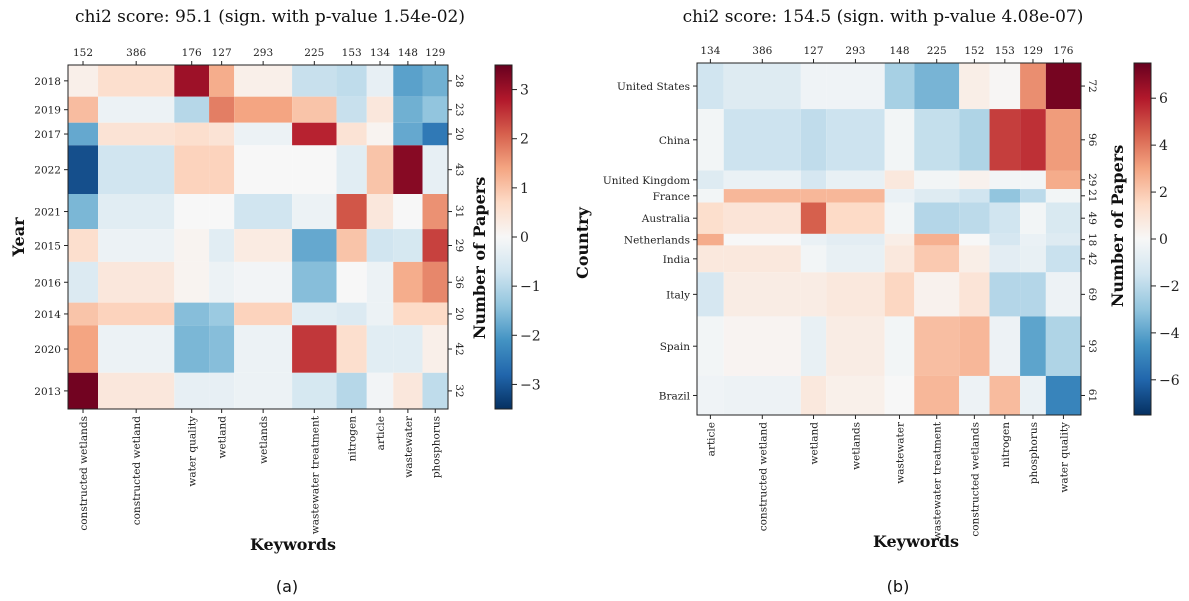 Image resolution: width=1189 pixels, height=601 pixels. Describe the element at coordinates (47, 283) in the screenshot. I see `row-label: 2016` at that location.